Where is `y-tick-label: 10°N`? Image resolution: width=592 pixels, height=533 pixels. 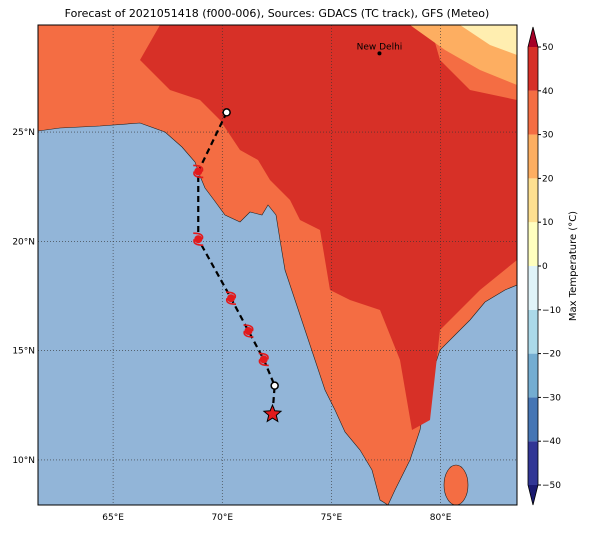
y-tick-label: 10°N is located at coordinates (23, 461).